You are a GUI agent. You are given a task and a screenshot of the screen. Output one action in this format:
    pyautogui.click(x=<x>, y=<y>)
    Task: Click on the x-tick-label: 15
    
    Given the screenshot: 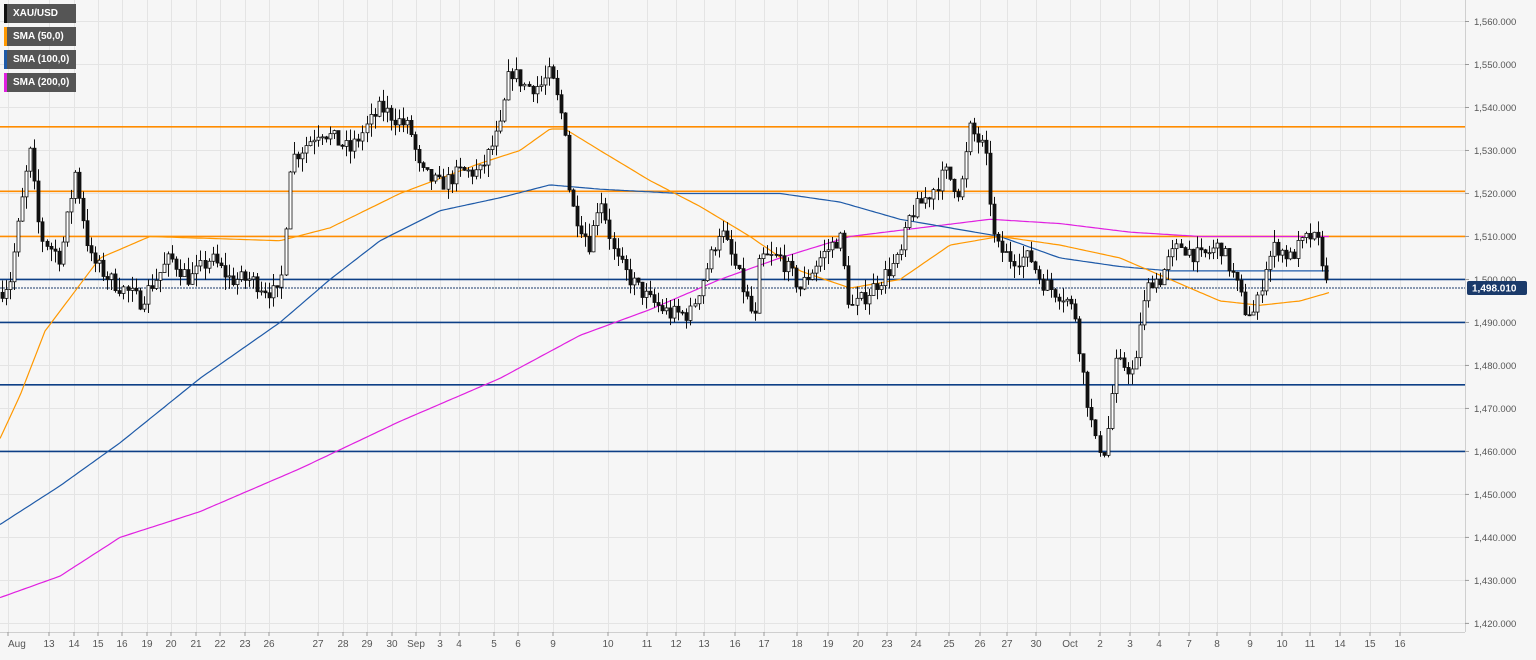 What is the action you would take?
    pyautogui.click(x=1370, y=644)
    